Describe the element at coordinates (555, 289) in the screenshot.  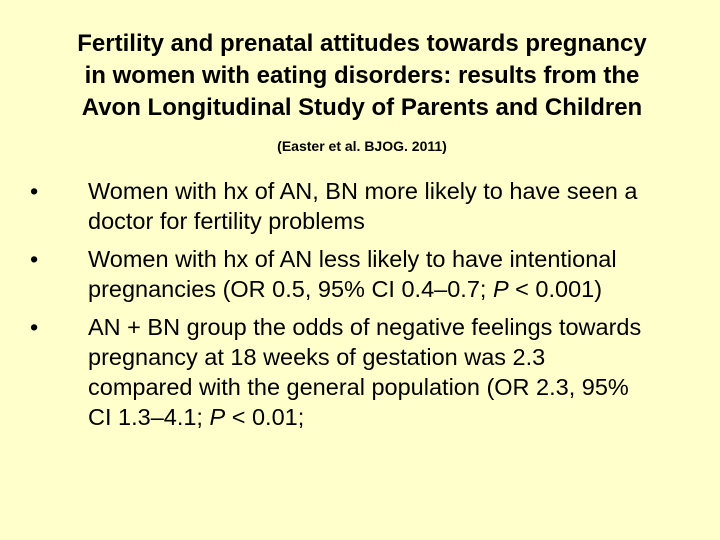
I see `text-run: < 0.001)` at that location.